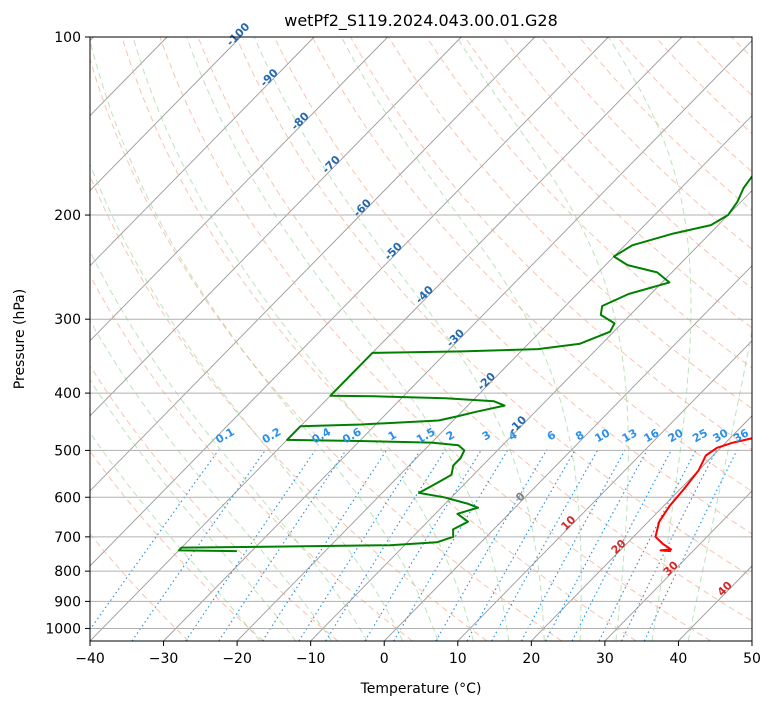 The width and height of the screenshot is (775, 708). What do you see at coordinates (63, 629) in the screenshot?
I see `y-tick-label: 1000` at bounding box center [63, 629].